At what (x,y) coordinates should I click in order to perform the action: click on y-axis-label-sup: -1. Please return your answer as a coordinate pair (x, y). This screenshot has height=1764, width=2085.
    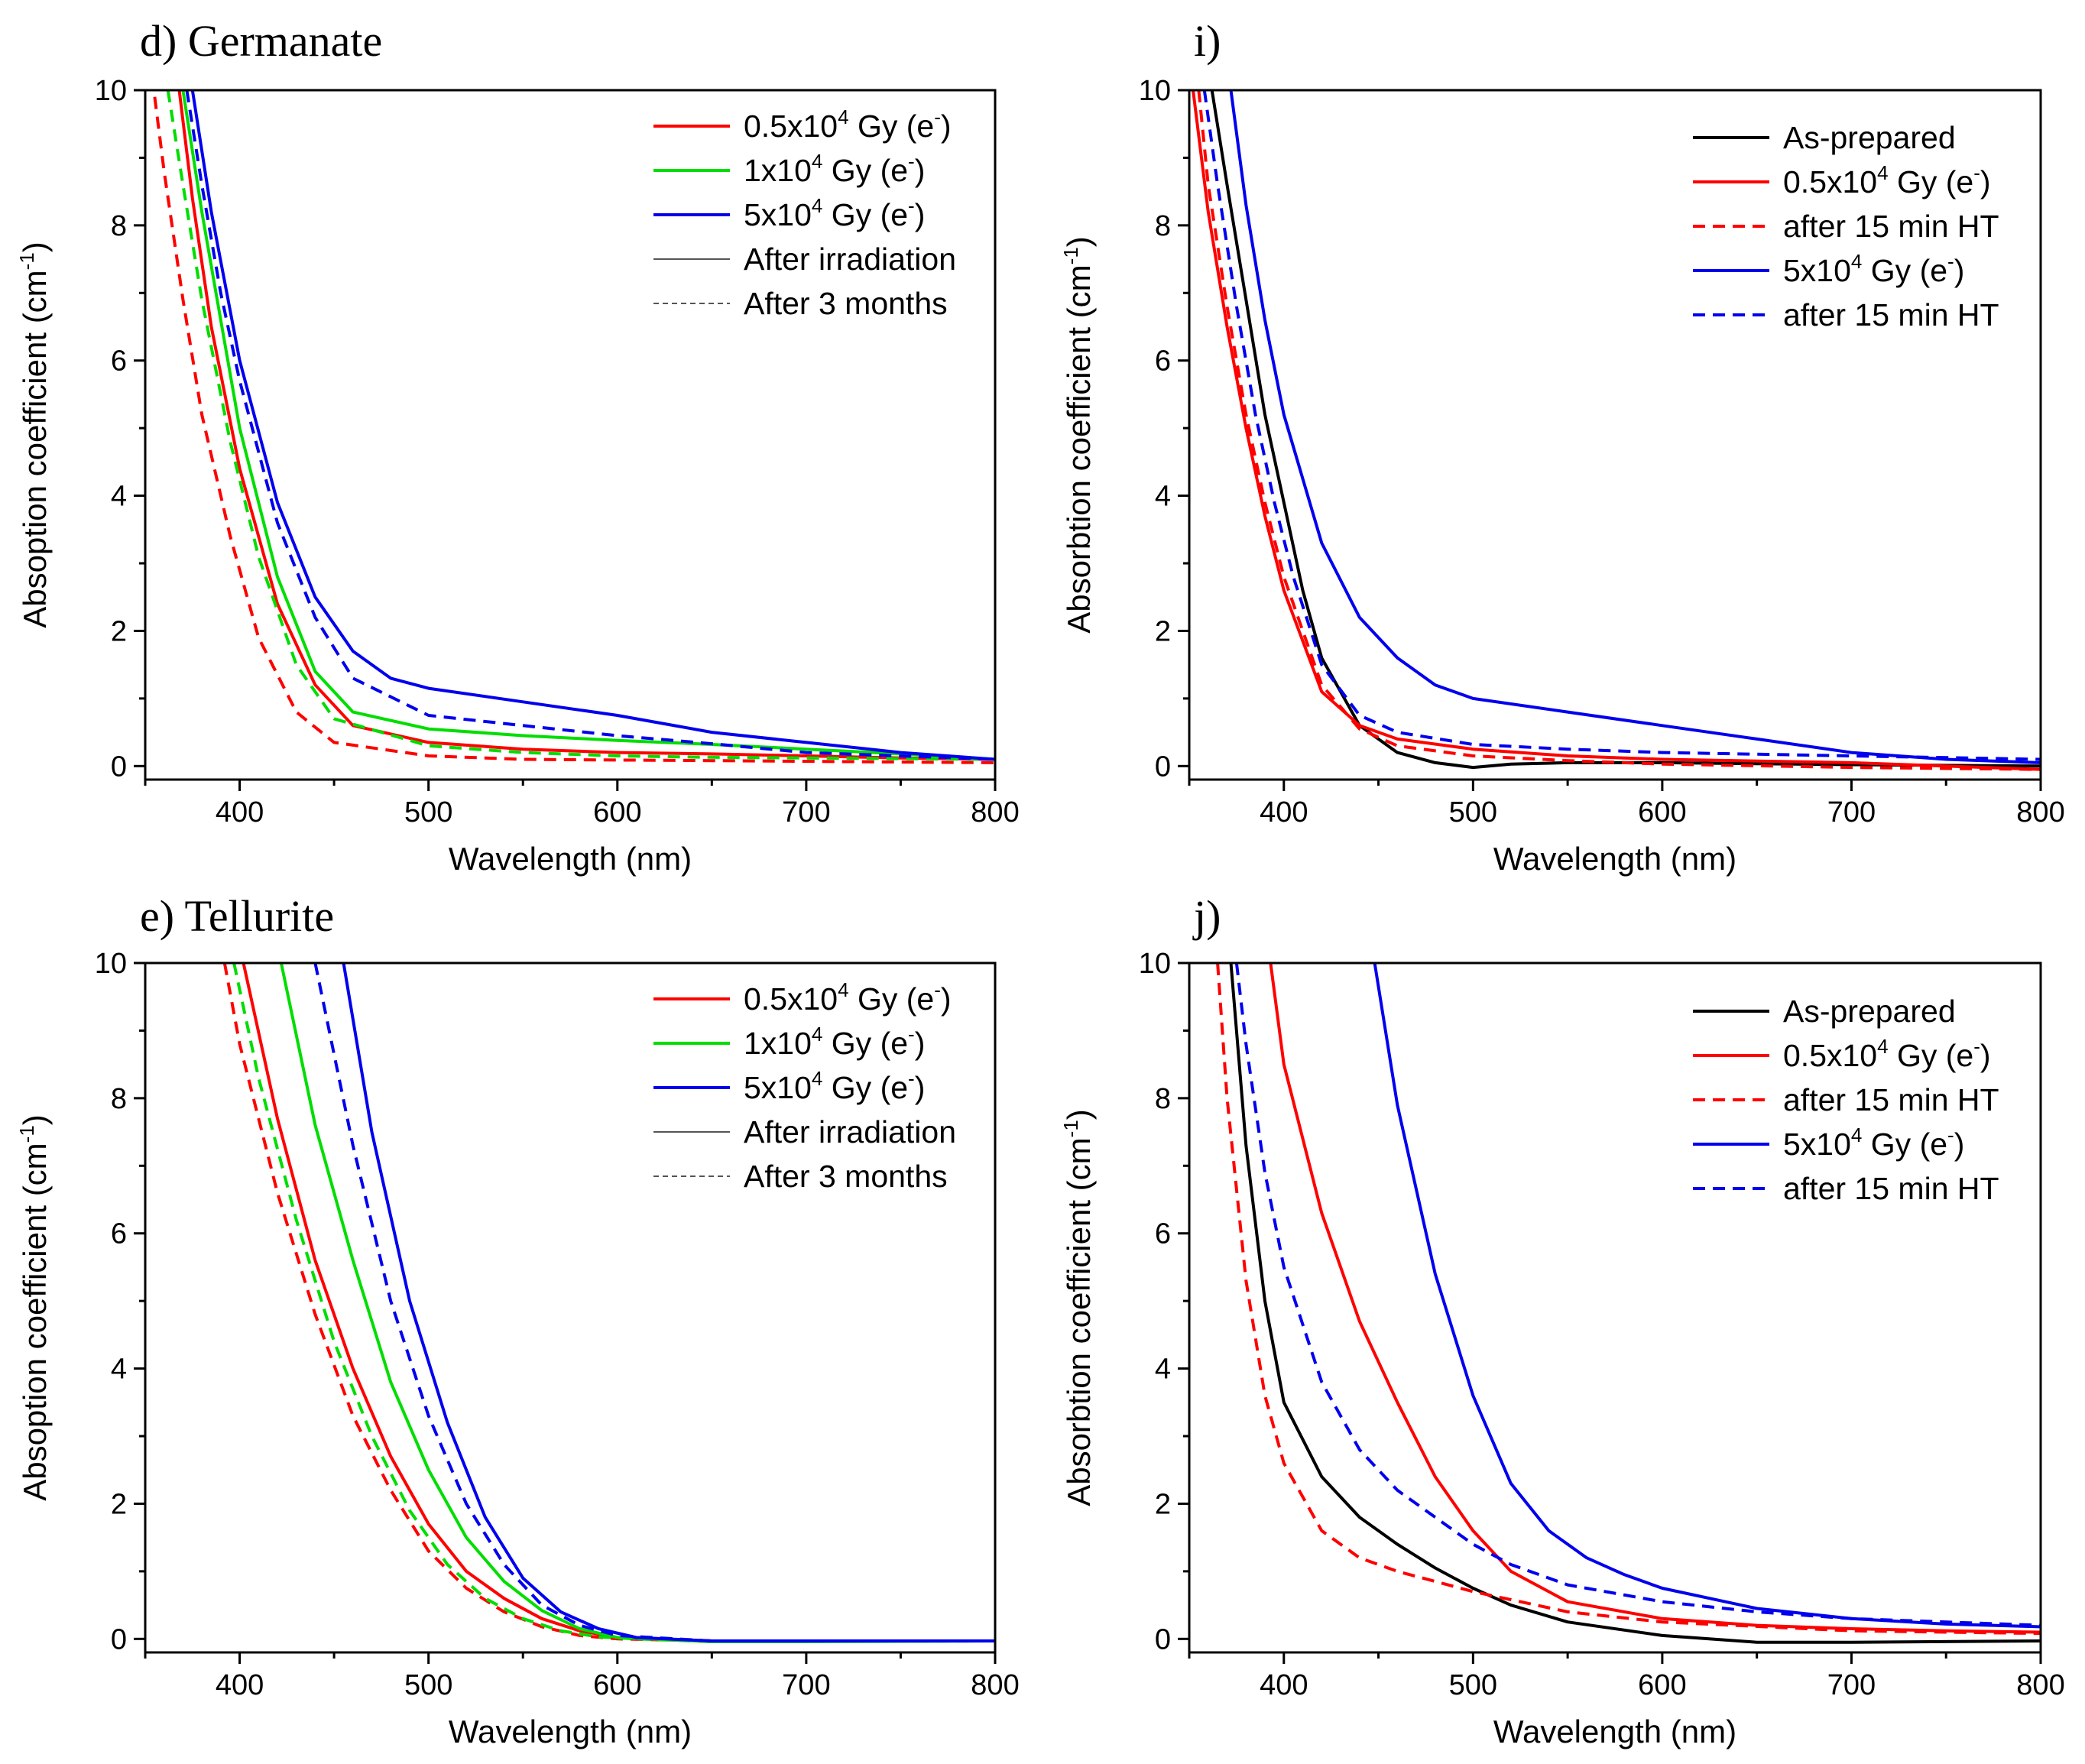
    Looking at the image, I should click on (26, 261).